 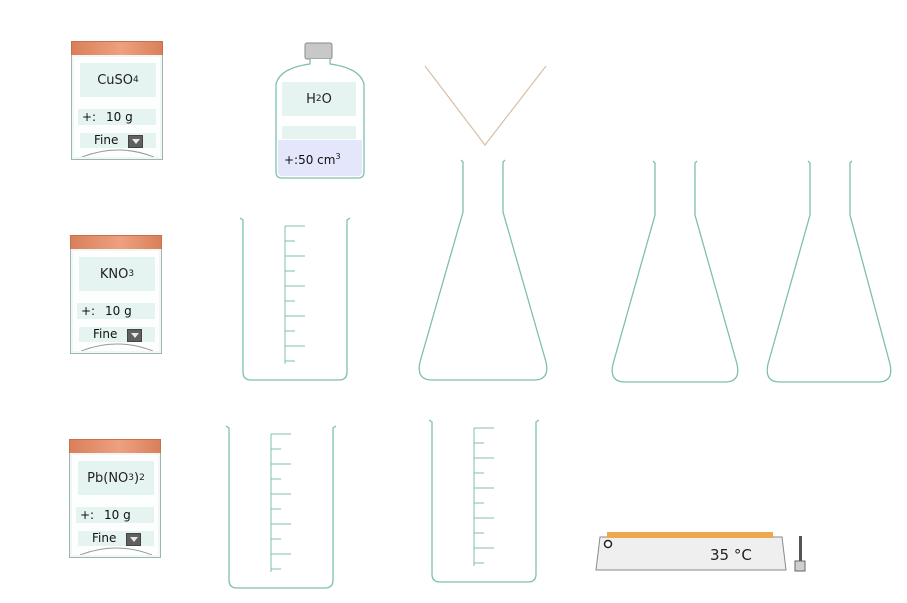 What do you see at coordinates (800, 554) in the screenshot?
I see `temperature-knob` at bounding box center [800, 554].